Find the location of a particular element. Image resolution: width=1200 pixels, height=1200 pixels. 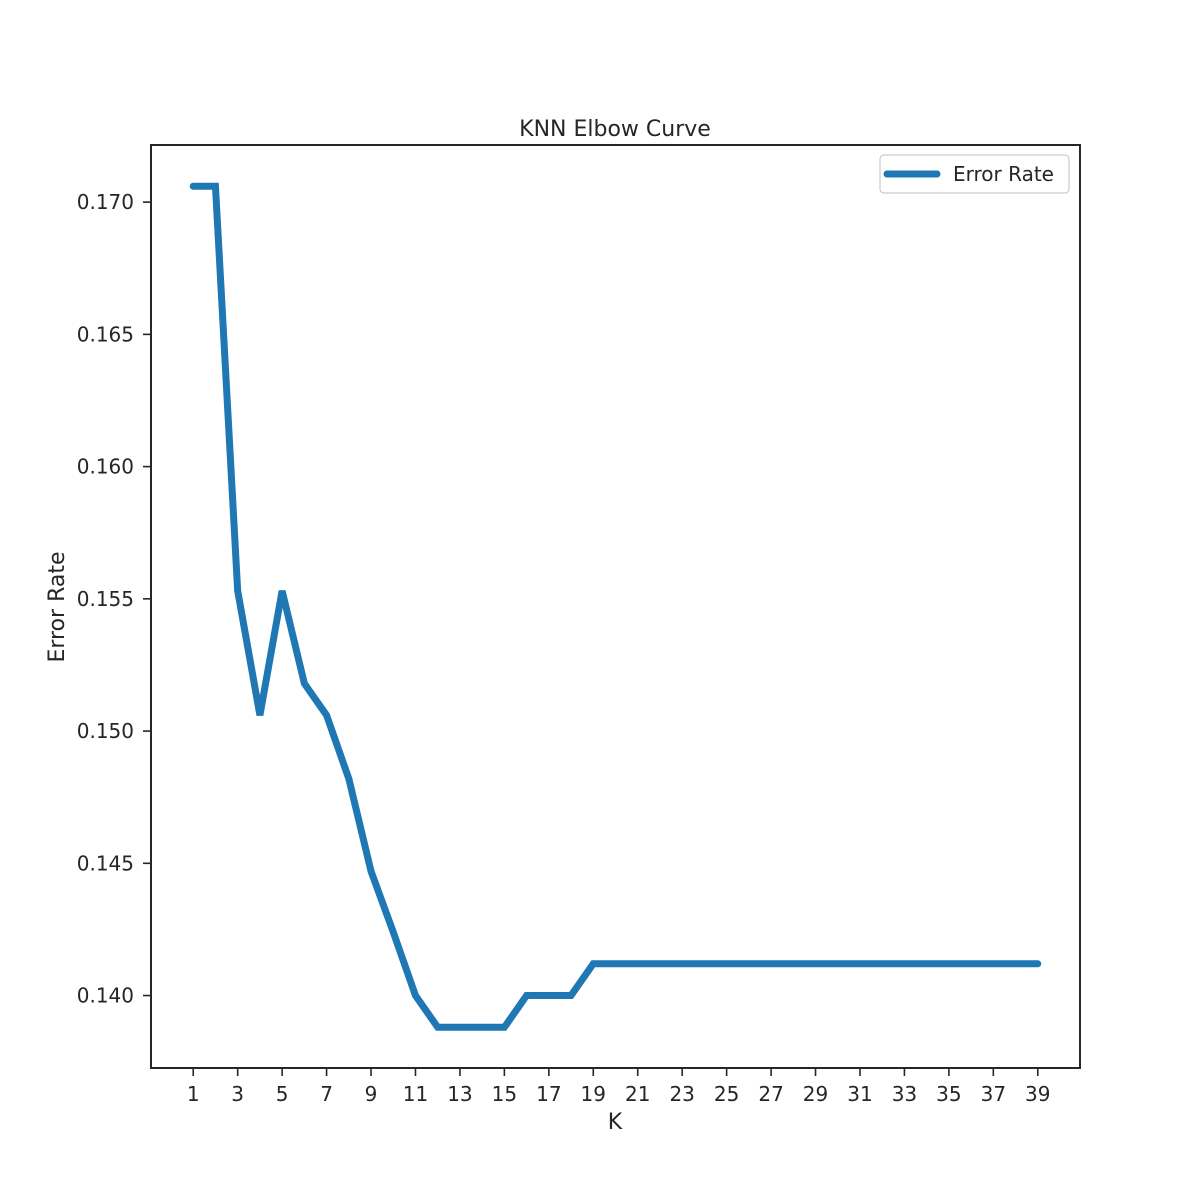

x-tick-label: 31 is located at coordinates (859, 1094).